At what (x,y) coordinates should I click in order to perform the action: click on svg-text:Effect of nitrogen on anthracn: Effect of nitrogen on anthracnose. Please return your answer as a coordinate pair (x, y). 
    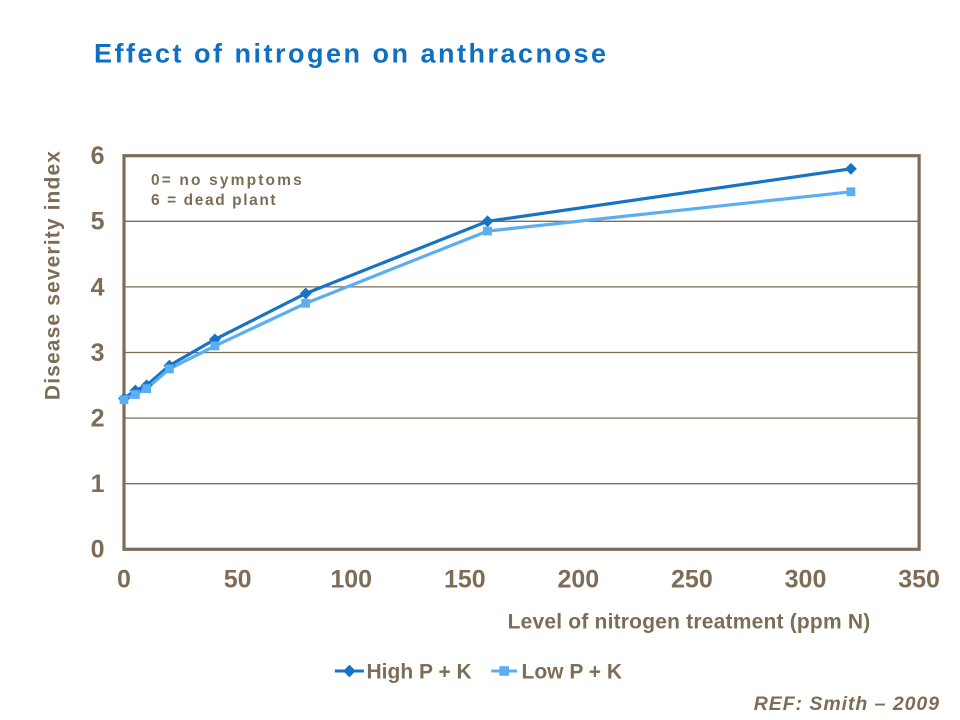
    Looking at the image, I should click on (351, 53).